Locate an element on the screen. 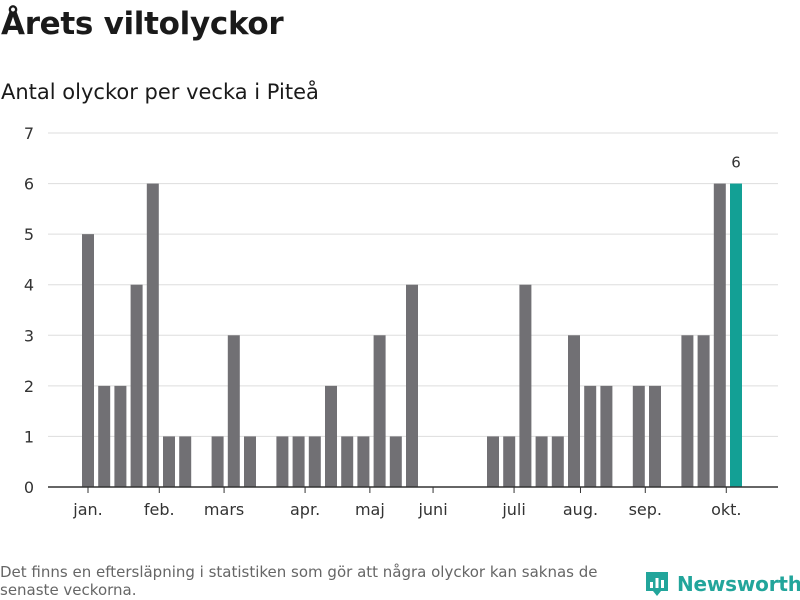 This screenshot has width=800, height=600. brand-name: Newsworthy is located at coordinates (738, 584).